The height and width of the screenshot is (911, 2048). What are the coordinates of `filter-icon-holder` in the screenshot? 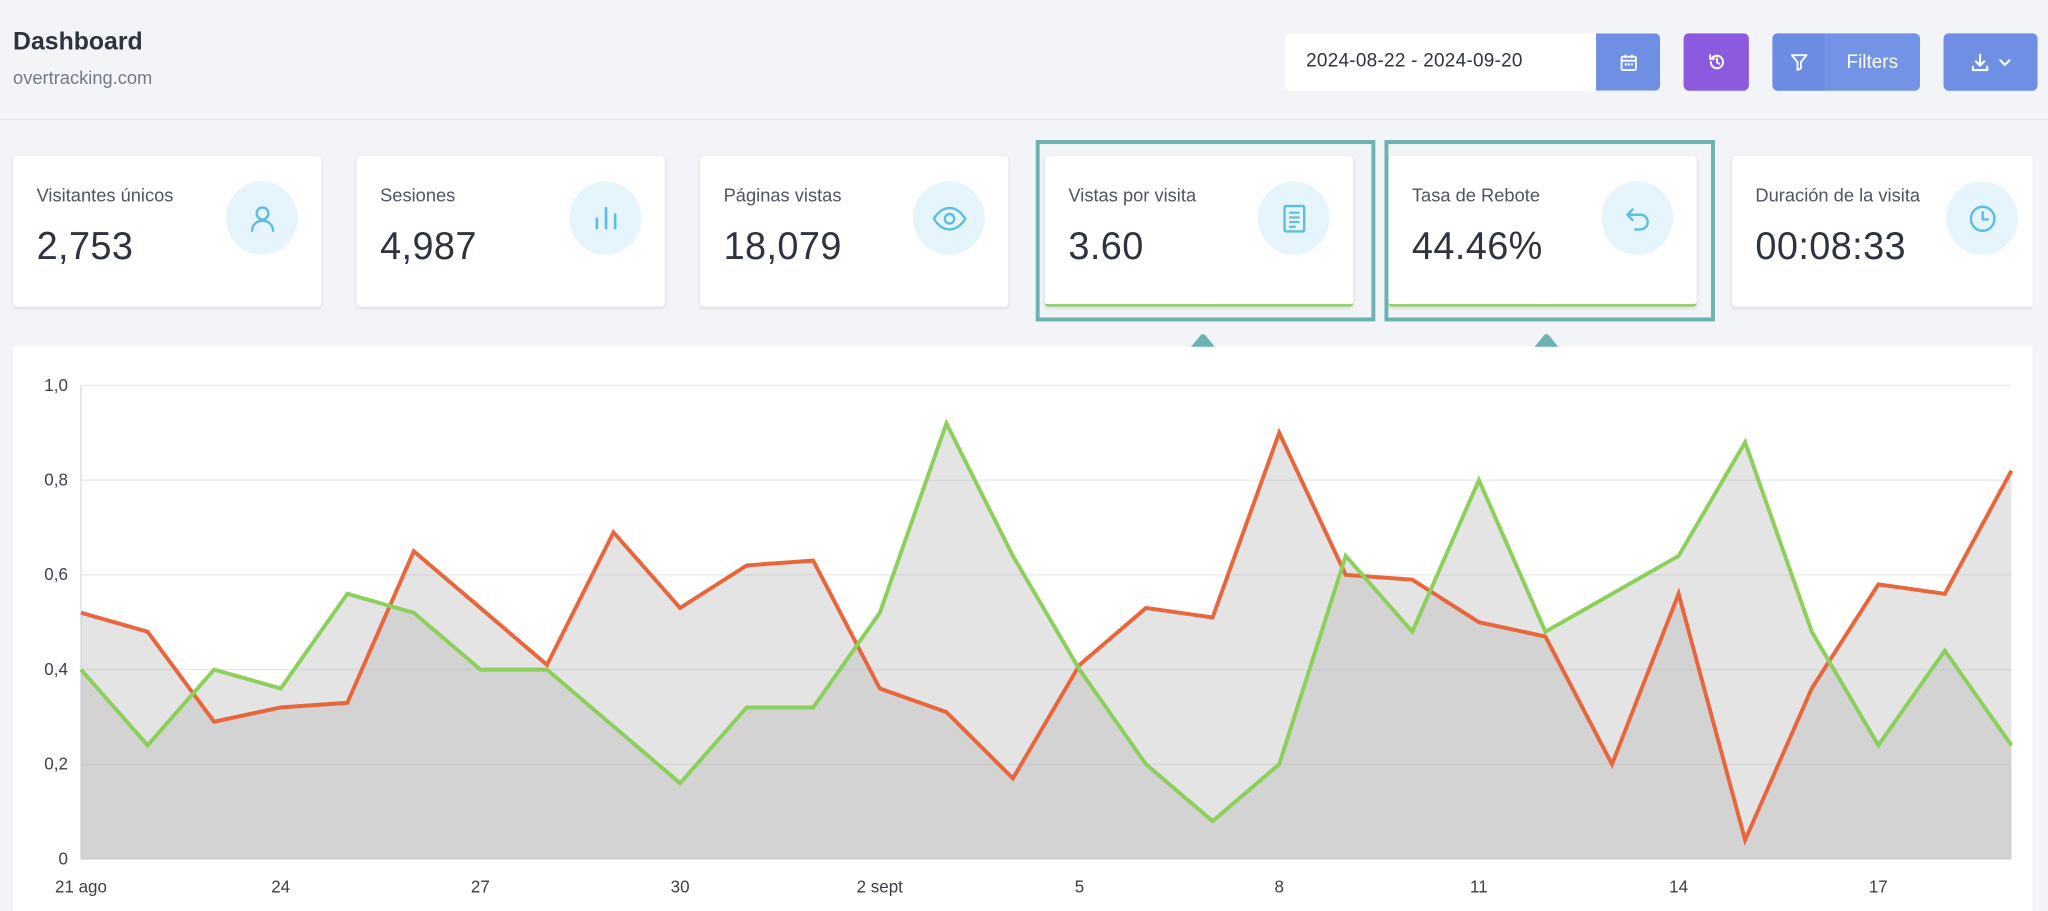 It's located at (1798, 62).